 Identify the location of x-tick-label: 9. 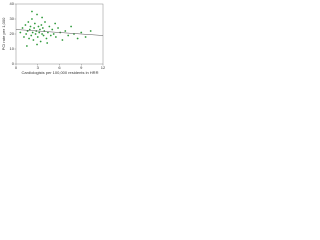
(81, 67).